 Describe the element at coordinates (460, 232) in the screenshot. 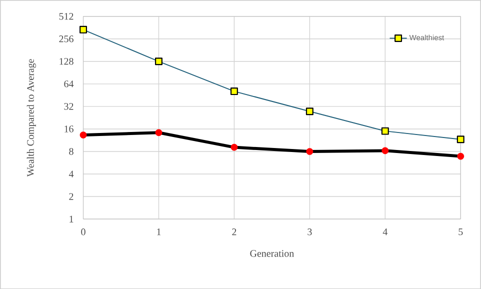

I see `x-tick-label: 5` at that location.